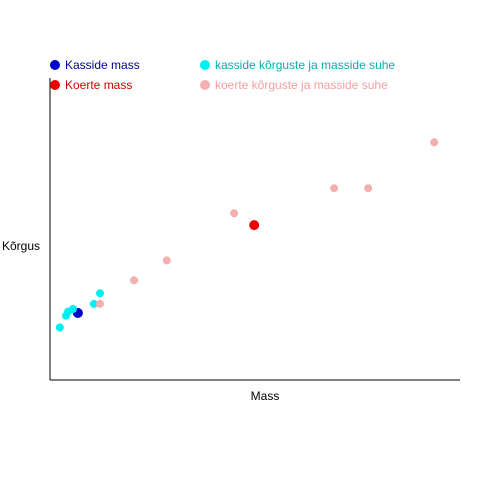 Image resolution: width=500 pixels, height=500 pixels. What do you see at coordinates (21, 246) in the screenshot?
I see `y-axis-label: Kõrgus` at bounding box center [21, 246].